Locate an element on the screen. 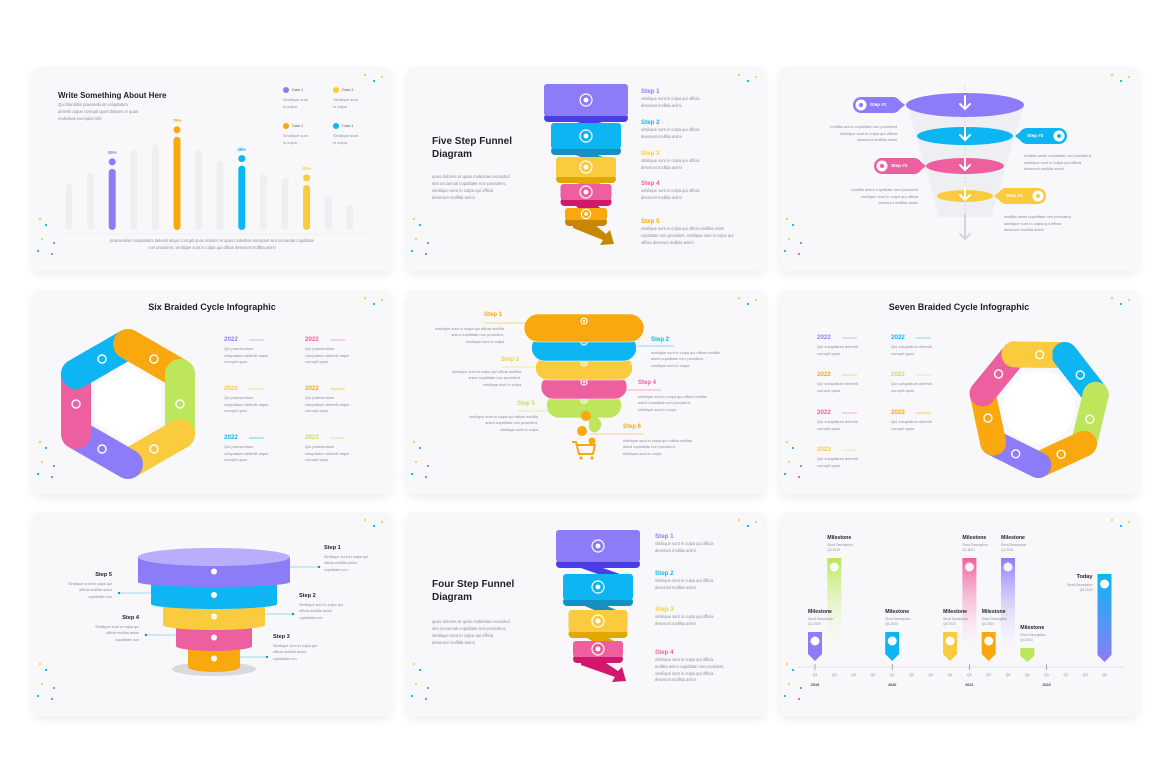 This screenshot has width=1170, height=780. gear-icon-bg is located at coordinates (598, 546).